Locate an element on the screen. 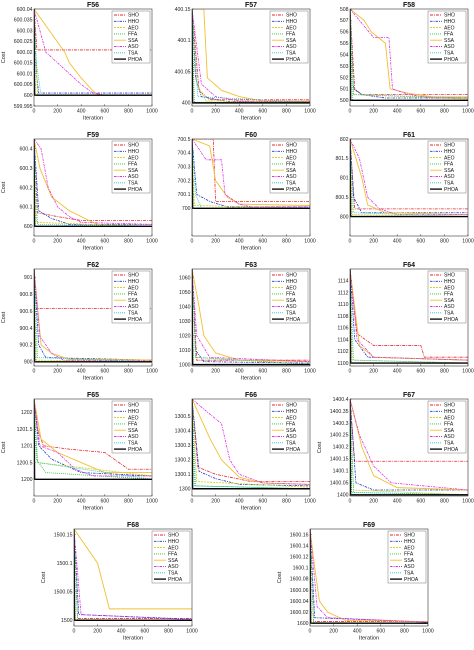 This screenshot has width=474, height=650. y-tick-label: 1600.04 is located at coordinates (299, 602).